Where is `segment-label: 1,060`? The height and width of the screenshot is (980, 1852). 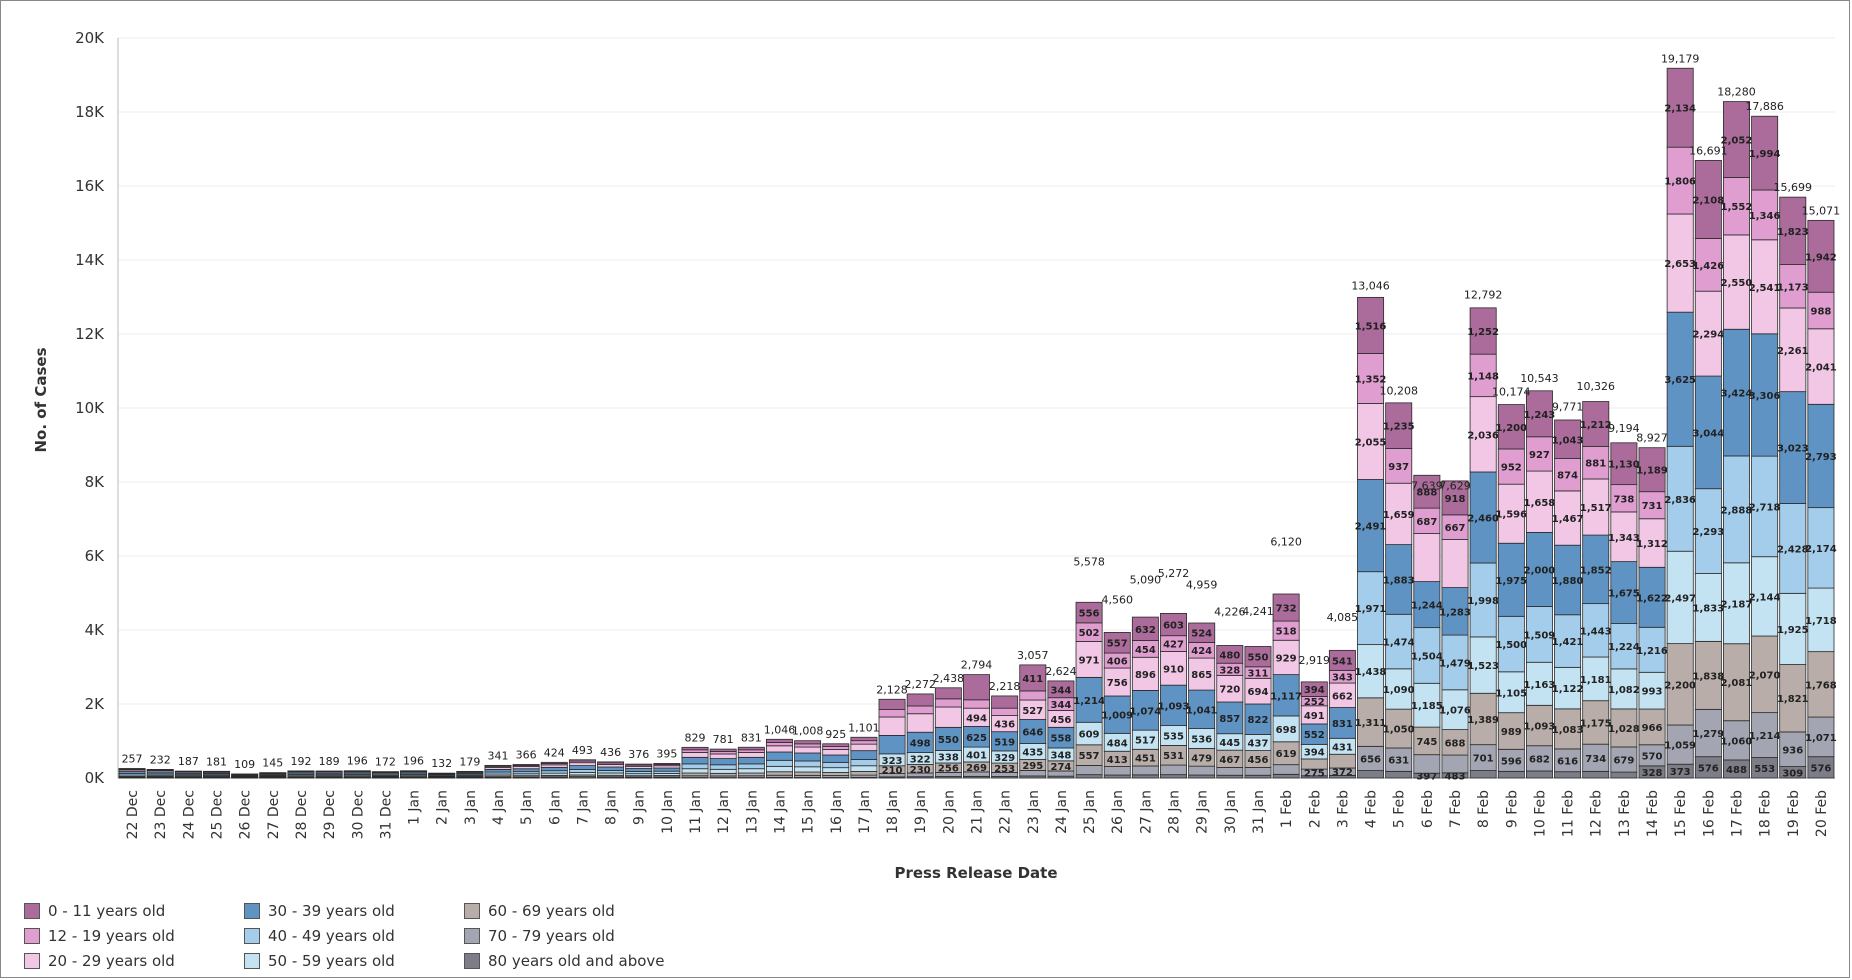 segment-label: 1,060 is located at coordinates (1737, 741).